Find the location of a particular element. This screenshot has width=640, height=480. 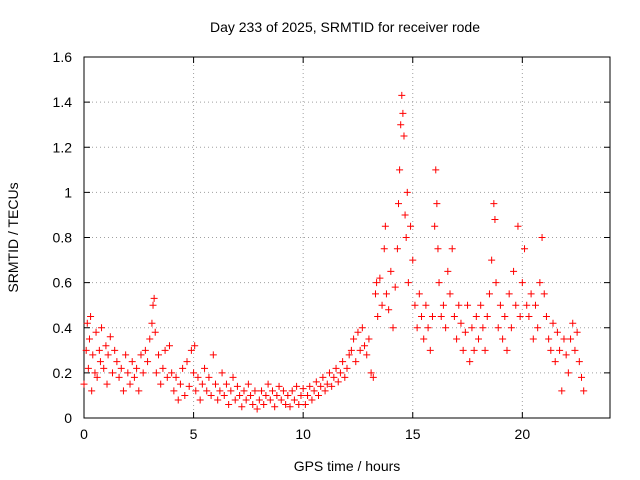

x-tick-label: 20 is located at coordinates (523, 434).